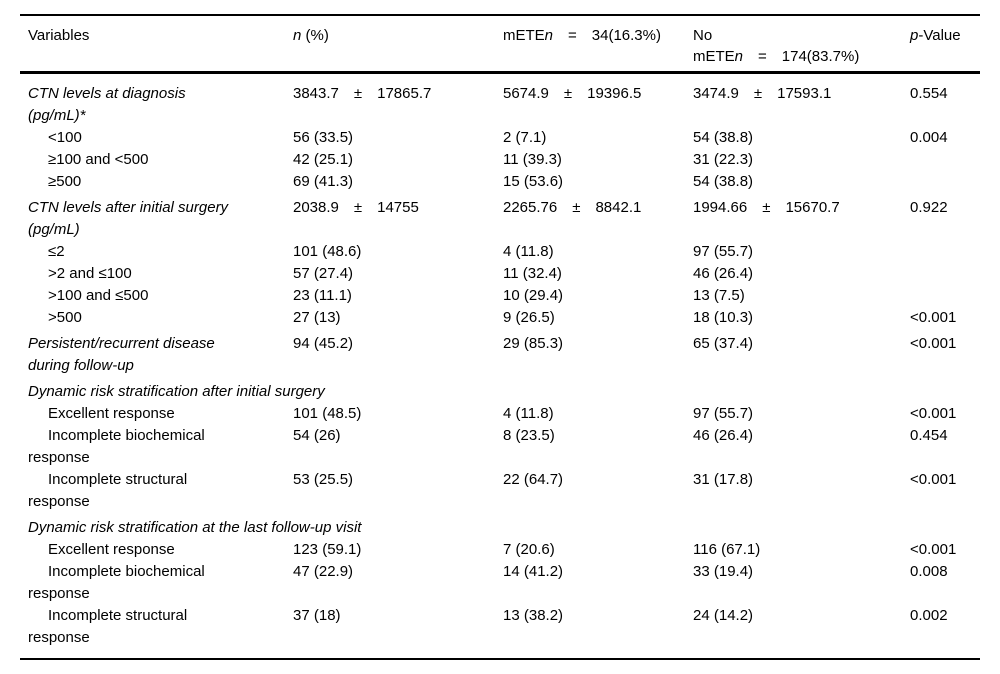 Image resolution: width=1000 pixels, height=674 pixels. I want to click on row-label: CTN levels at diagnosis (pg/mL)*, so click(107, 104).